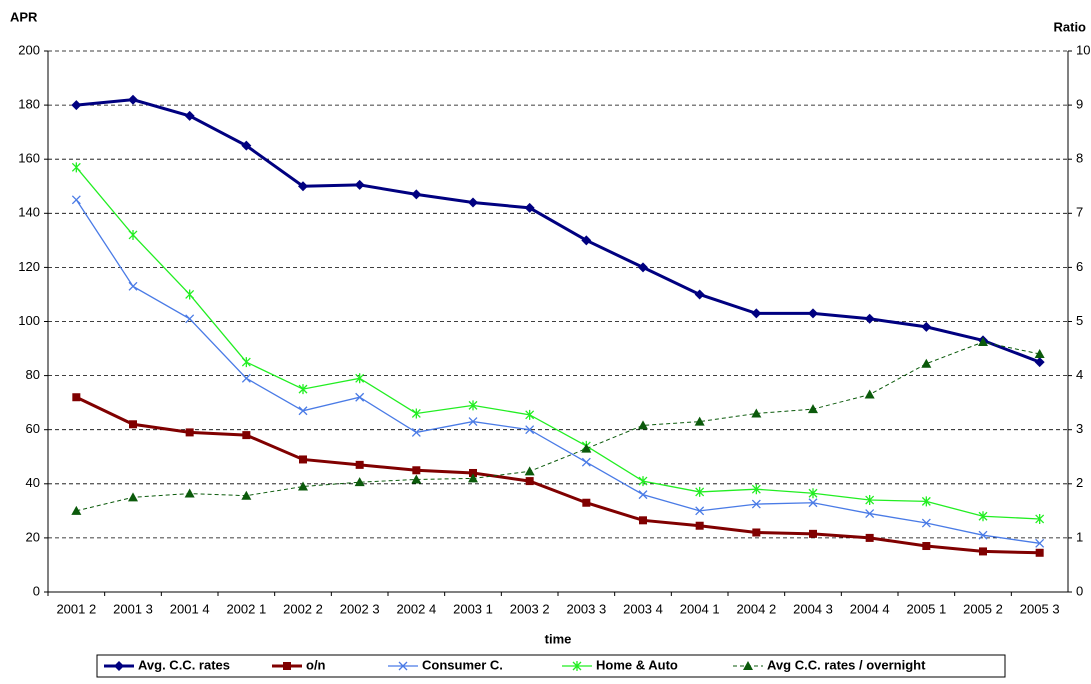  What do you see at coordinates (316, 664) in the screenshot?
I see `legend-label: o/n` at bounding box center [316, 664].